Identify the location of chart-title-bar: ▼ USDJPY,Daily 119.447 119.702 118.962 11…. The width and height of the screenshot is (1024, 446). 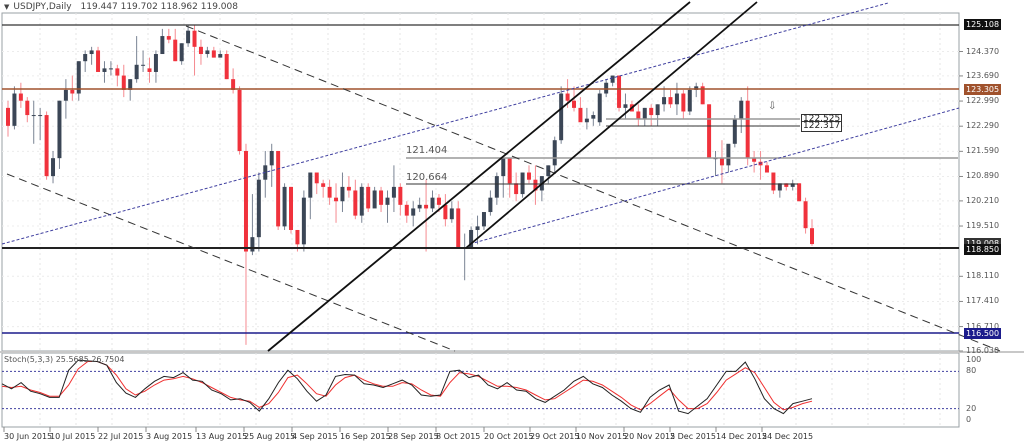
(121, 7).